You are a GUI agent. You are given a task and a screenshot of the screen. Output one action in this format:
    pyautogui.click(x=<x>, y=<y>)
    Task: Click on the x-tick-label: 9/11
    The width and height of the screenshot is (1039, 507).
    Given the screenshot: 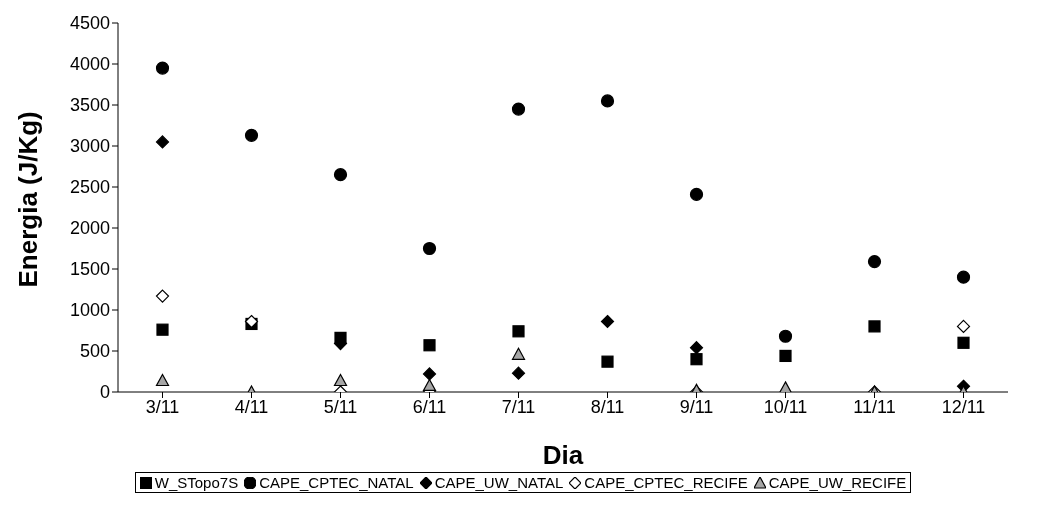 What is the action you would take?
    pyautogui.click(x=696, y=406)
    